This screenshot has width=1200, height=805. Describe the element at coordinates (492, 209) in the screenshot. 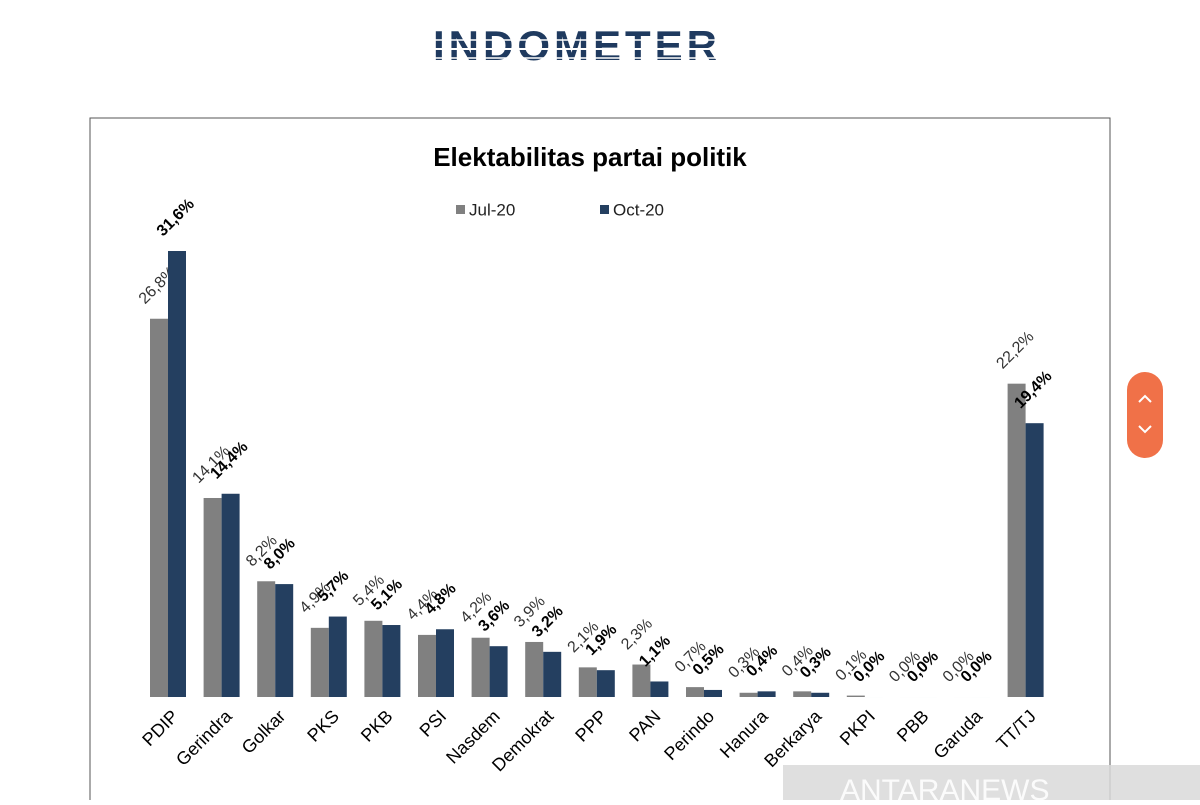

I see `legend-label: Jul-20` at that location.